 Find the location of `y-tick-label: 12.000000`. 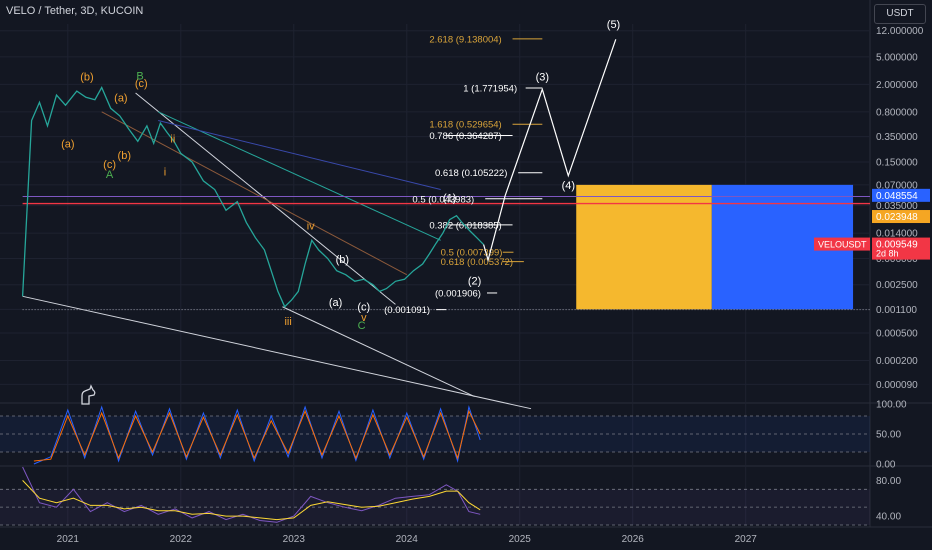

y-tick-label: 12.000000 is located at coordinates (900, 31).